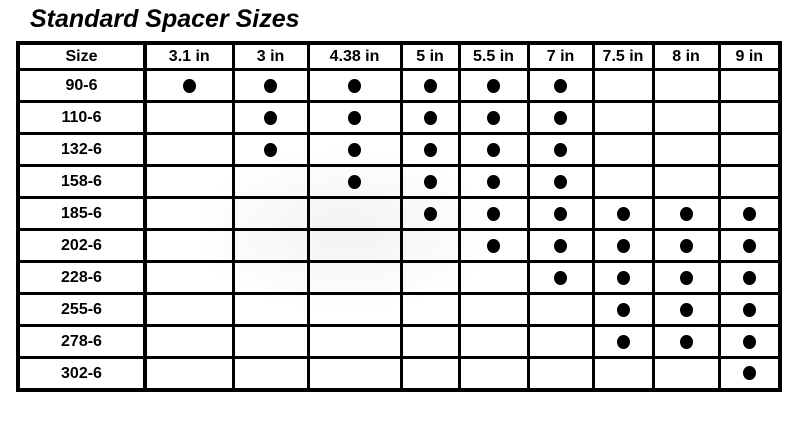 This screenshot has width=800, height=440. What do you see at coordinates (81, 86) in the screenshot?
I see `row-label-90-6: 90-6` at bounding box center [81, 86].